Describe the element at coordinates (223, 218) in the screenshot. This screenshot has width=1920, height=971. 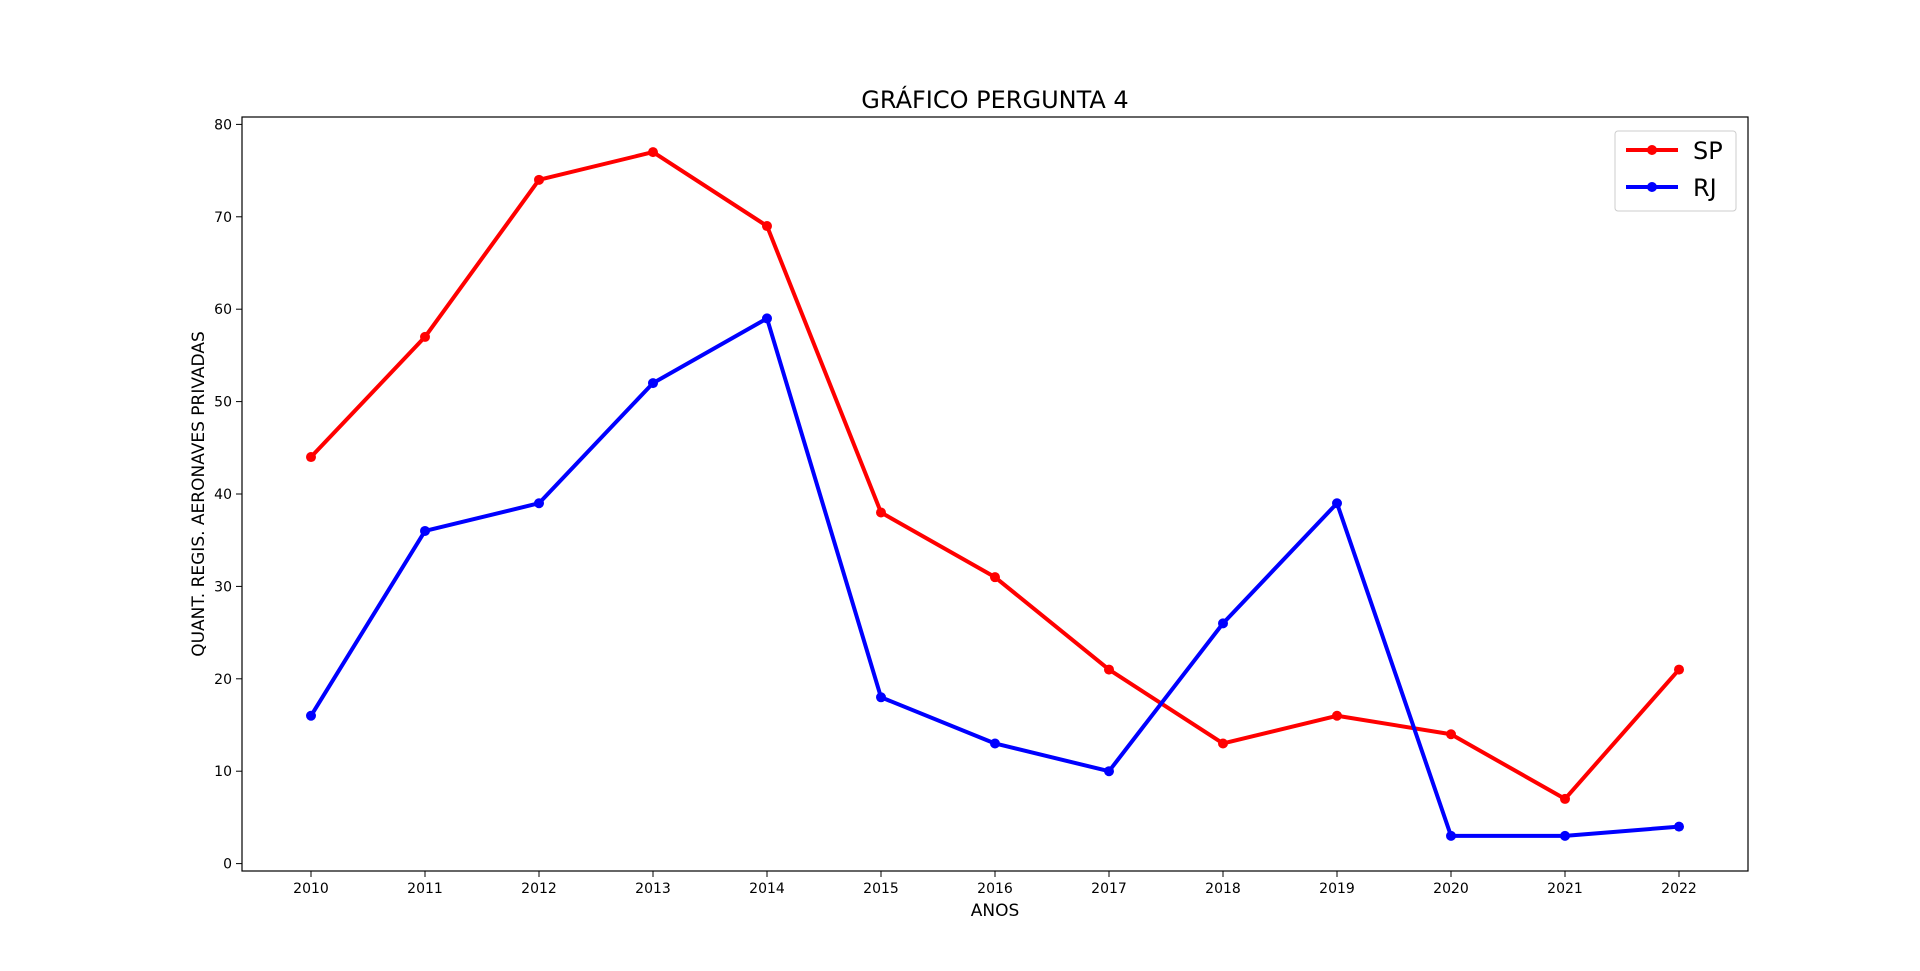
I see `y-tick-label: 70` at that location.